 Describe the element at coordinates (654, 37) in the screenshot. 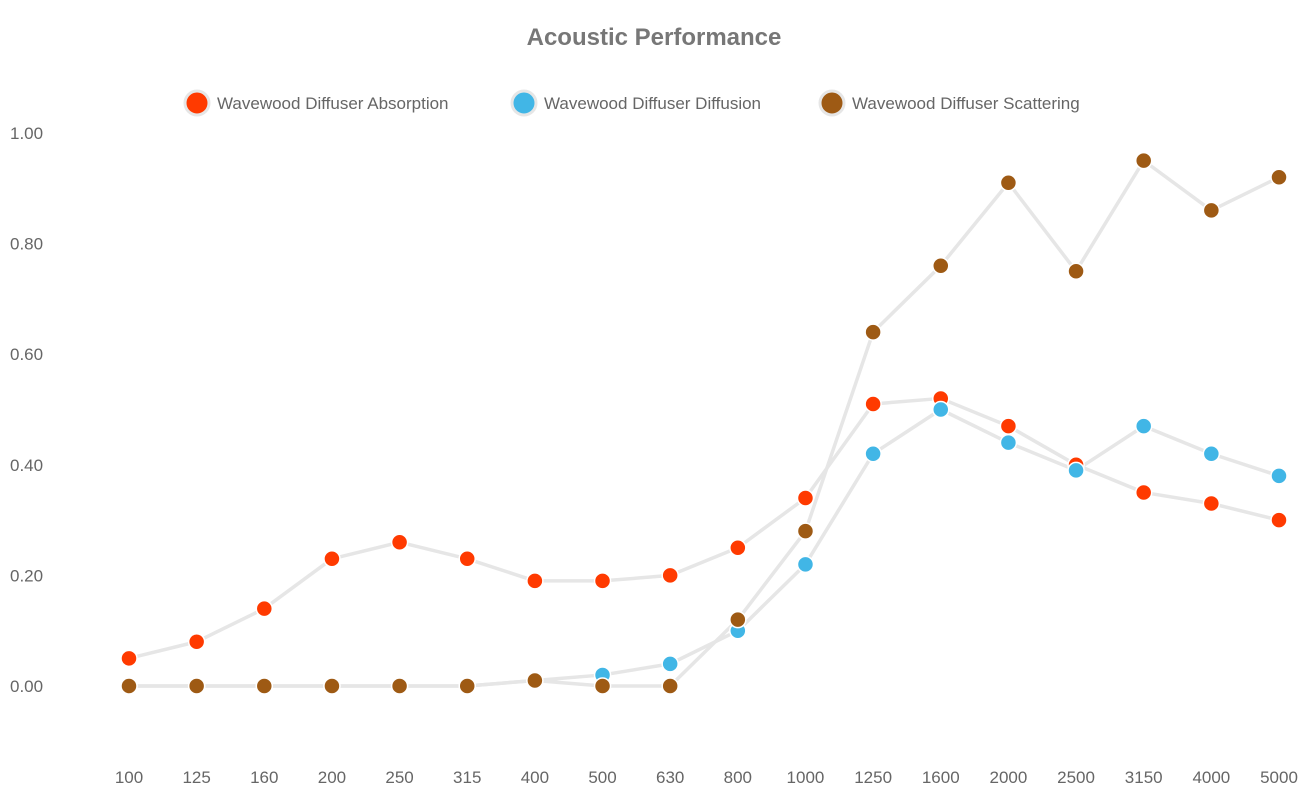

I see `chart-title: Acoustic Performance` at that location.